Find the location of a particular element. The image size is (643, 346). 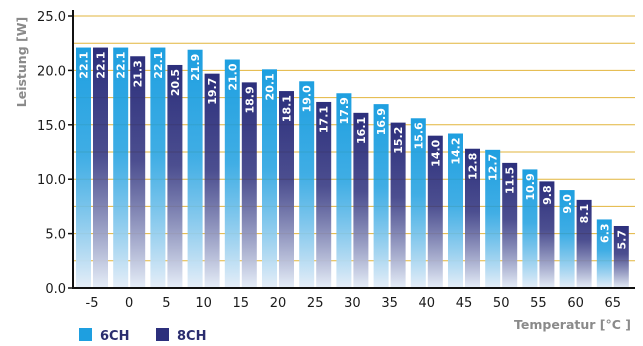

data-label: 18.1 is located at coordinates (287, 108).